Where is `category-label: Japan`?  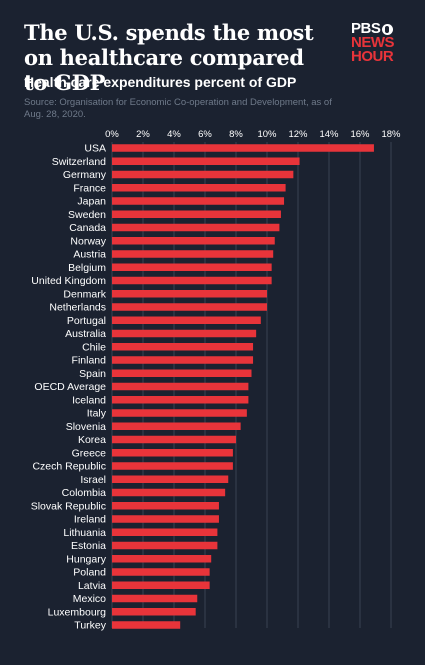 category-label: Japan is located at coordinates (91, 202).